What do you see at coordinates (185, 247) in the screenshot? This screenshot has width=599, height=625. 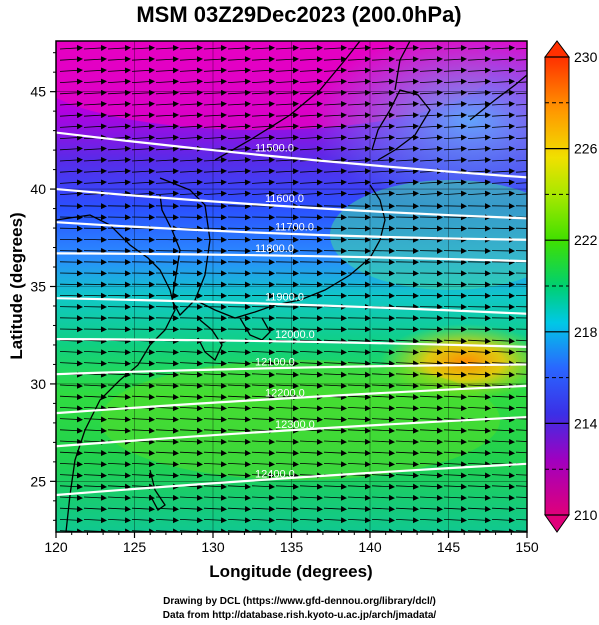 I see `korea-coast` at bounding box center [185, 247].